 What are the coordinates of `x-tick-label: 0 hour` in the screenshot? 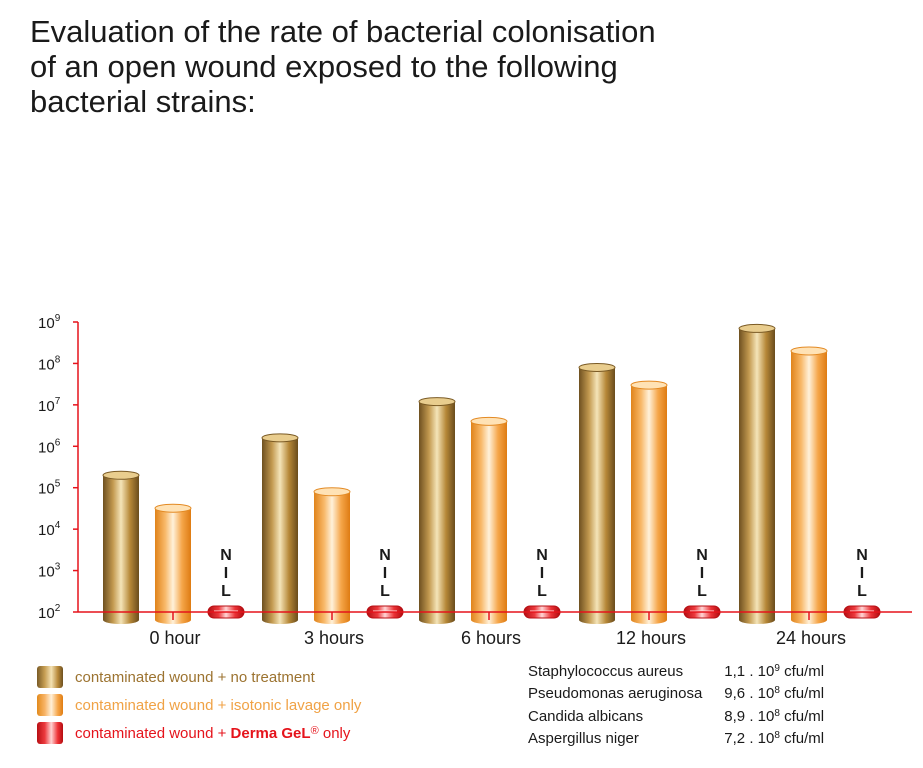 It's located at (174, 638).